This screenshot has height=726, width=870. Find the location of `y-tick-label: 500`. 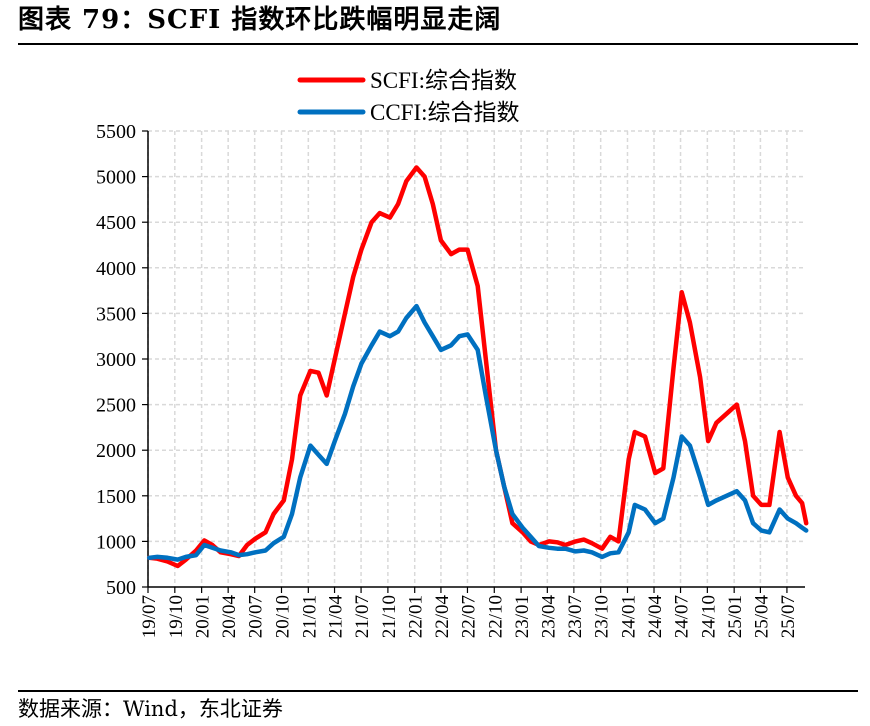

y-tick-label: 500 is located at coordinates (121, 588).